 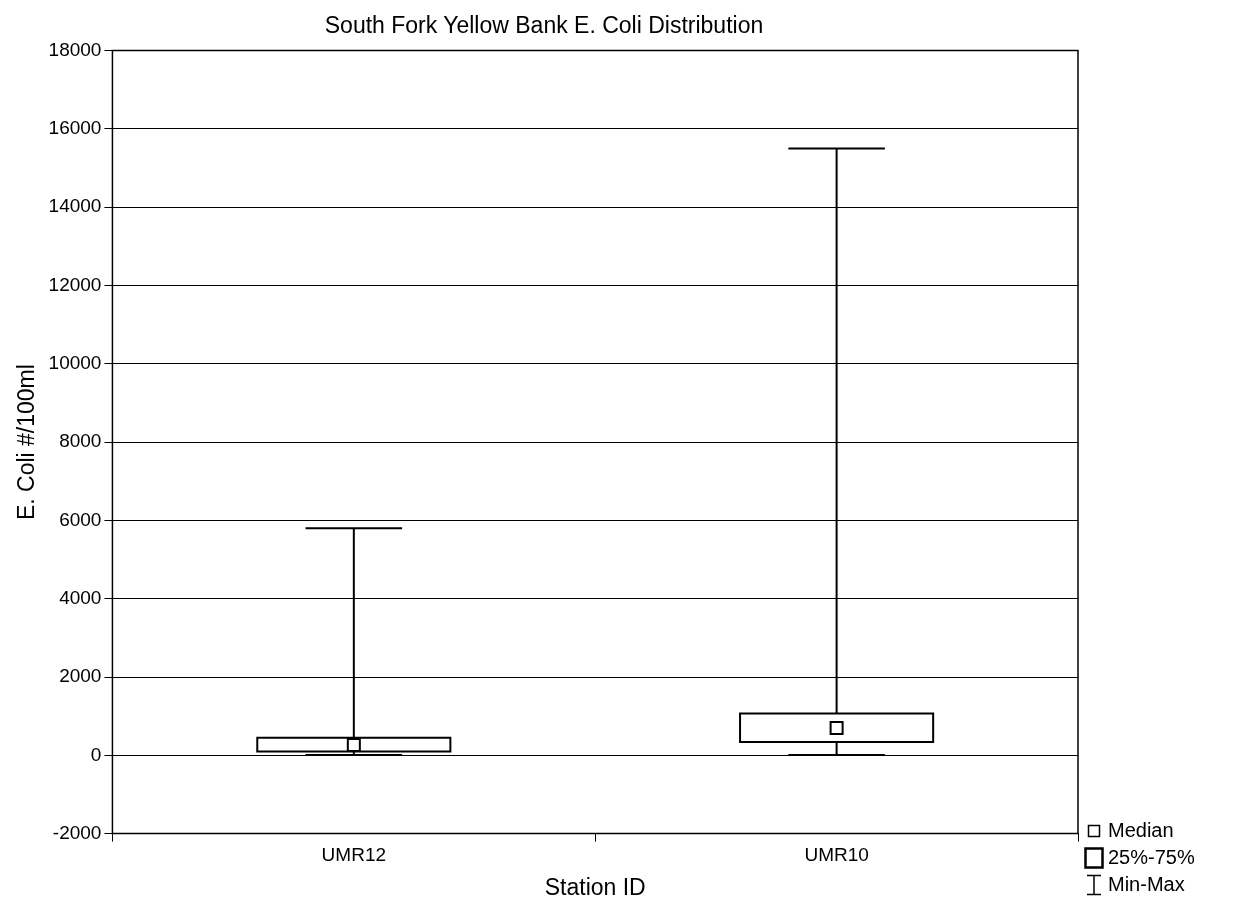 What do you see at coordinates (75, 49) in the screenshot?
I see `y-tick-label: 18000` at bounding box center [75, 49].